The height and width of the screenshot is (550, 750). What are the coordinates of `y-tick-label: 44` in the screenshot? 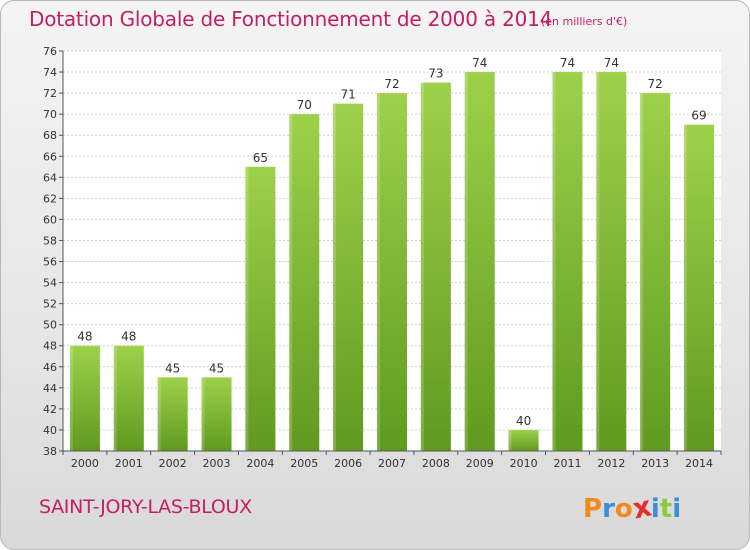 It's located at (50, 388).